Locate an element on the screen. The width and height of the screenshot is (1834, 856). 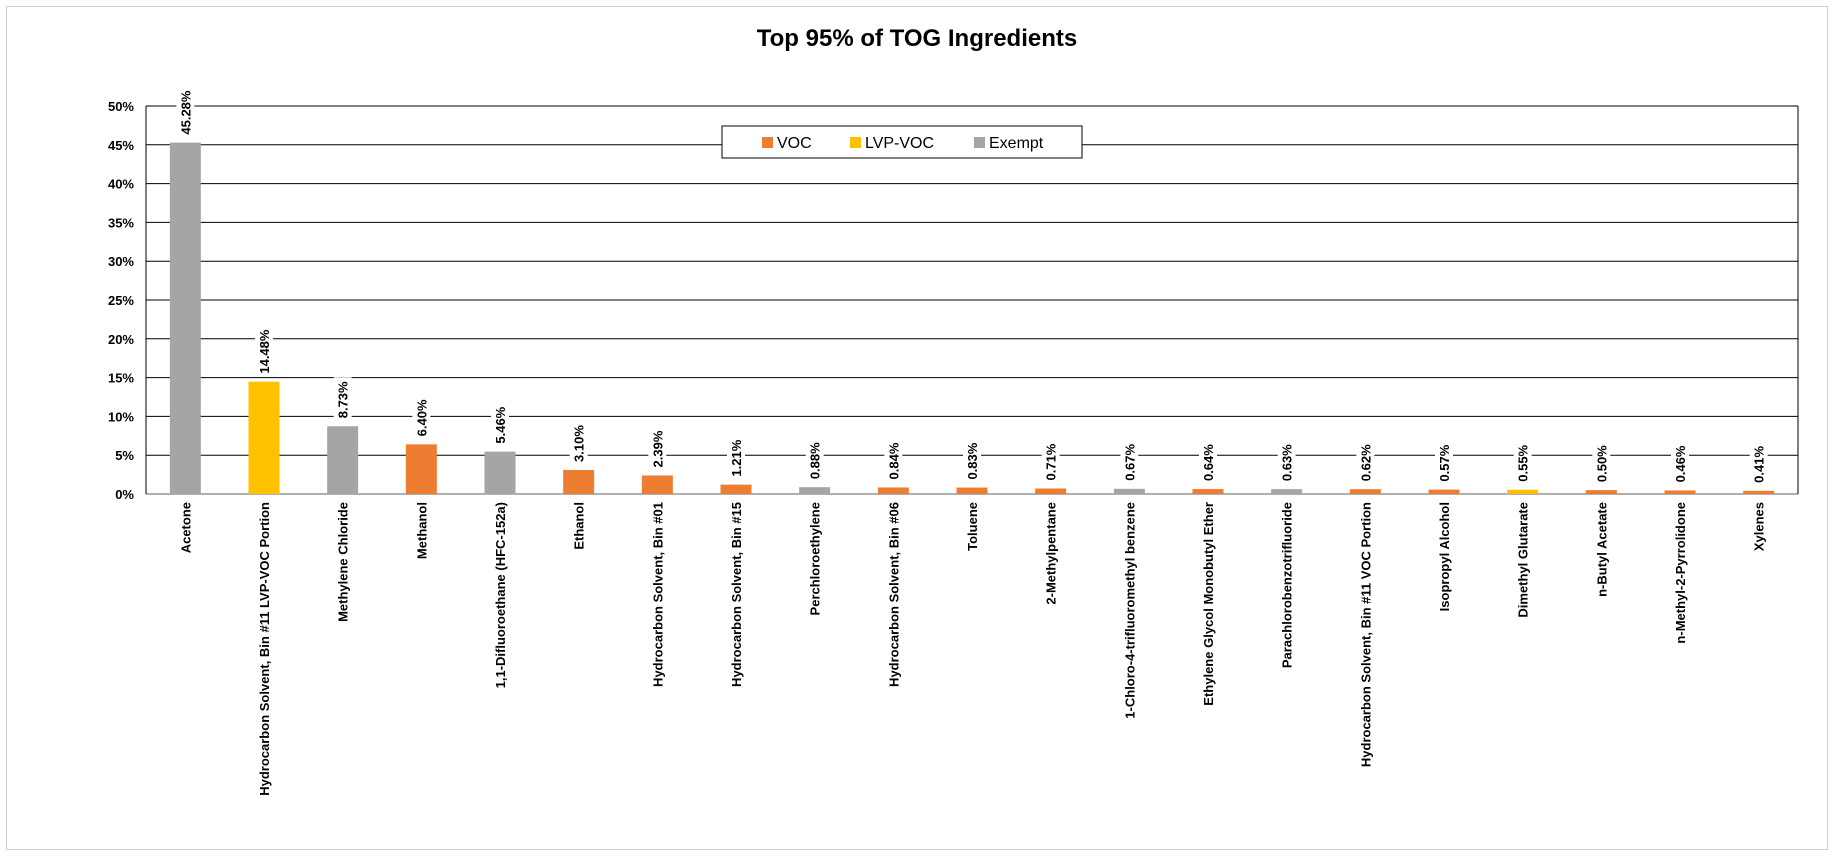
y-tick-label: 35% is located at coordinates (121, 222).